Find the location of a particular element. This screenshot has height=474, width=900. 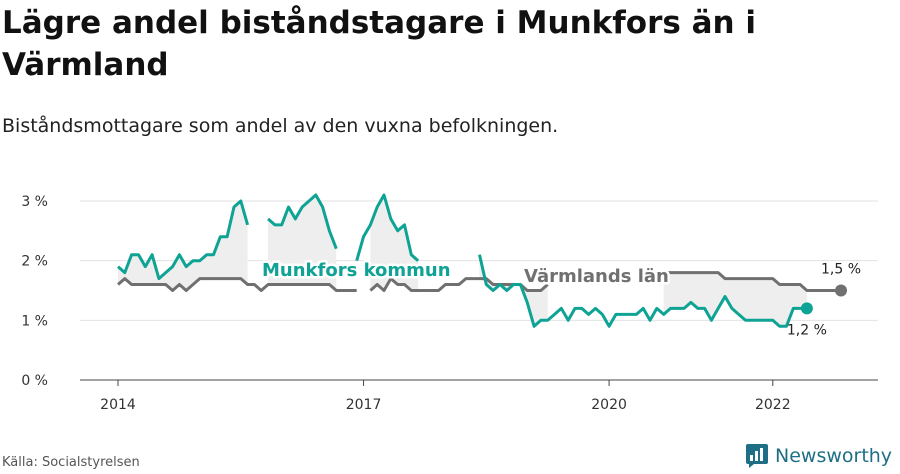

varmland-series-label: Värmlands län is located at coordinates (596, 276).